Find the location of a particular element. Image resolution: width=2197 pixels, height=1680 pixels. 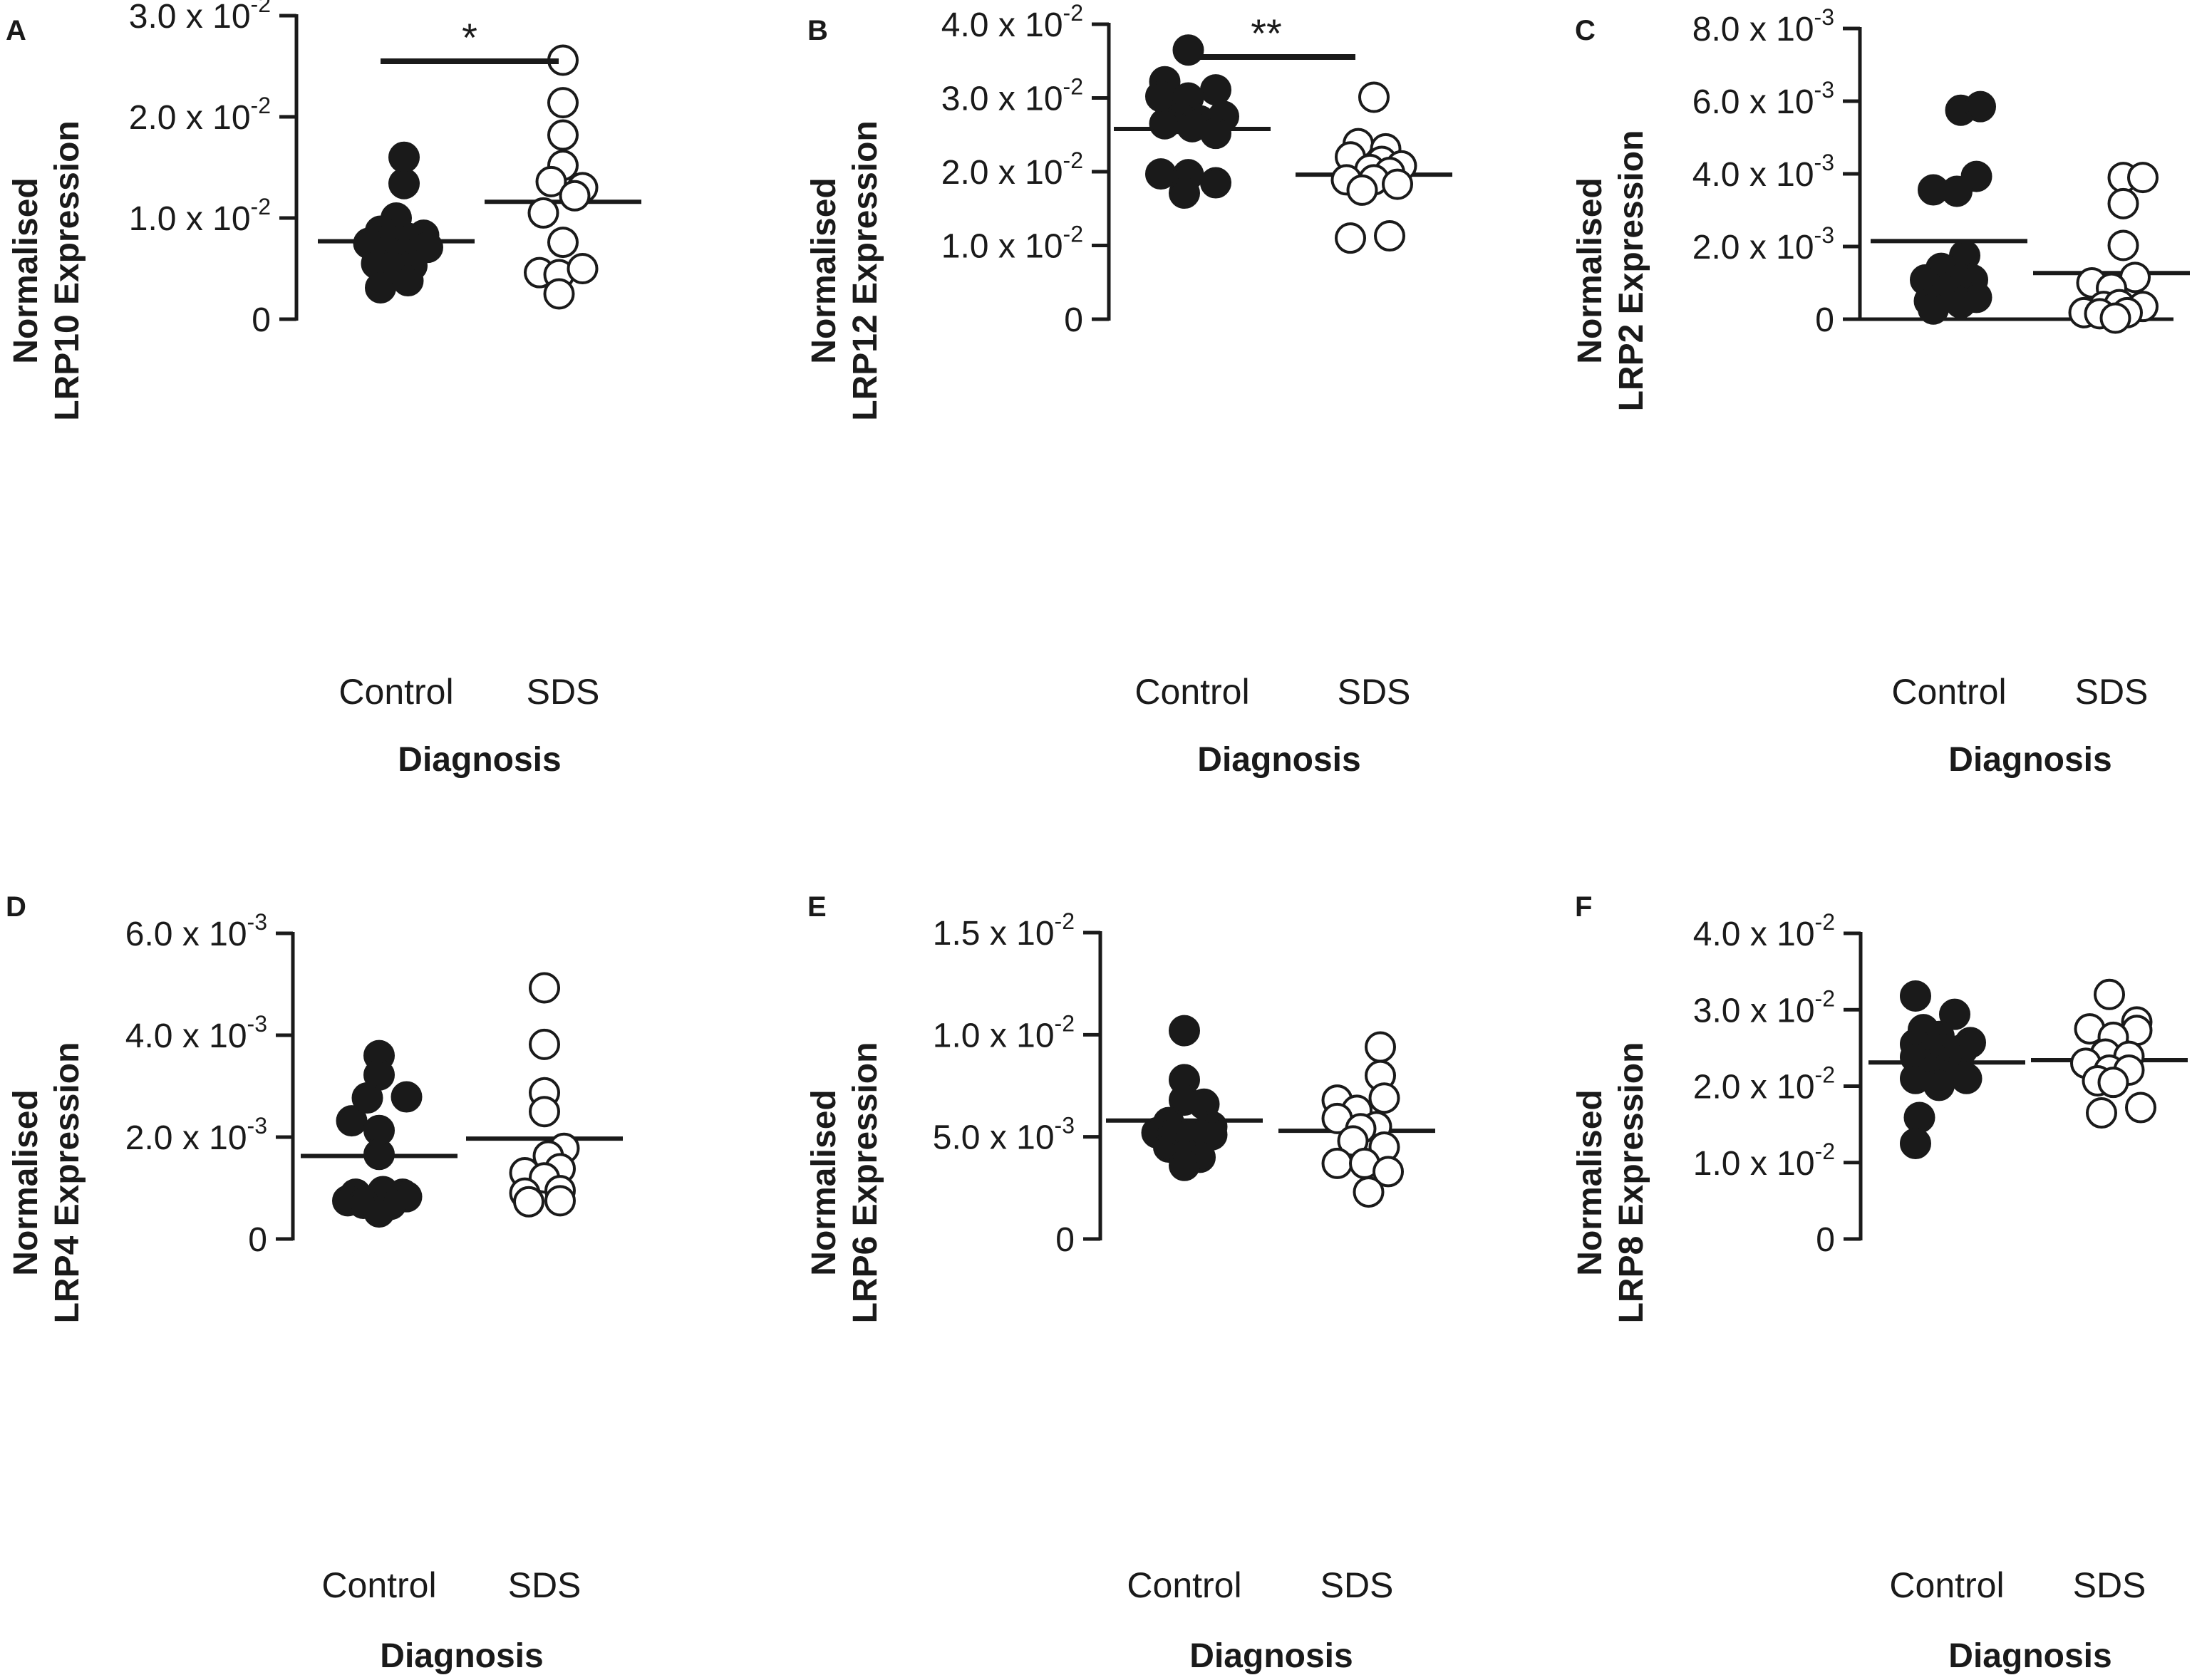

panel-f-xlabel: Diagnosis is located at coordinates (2029, 1656).